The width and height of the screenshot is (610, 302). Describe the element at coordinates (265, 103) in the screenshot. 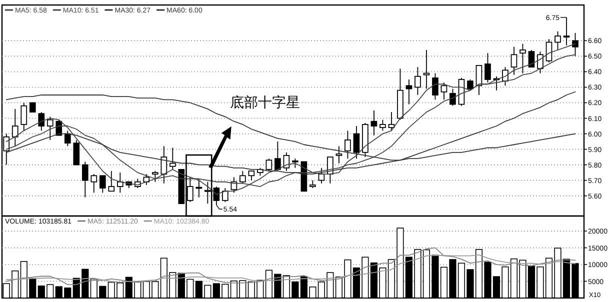

I see `annotation: 底部十字星` at that location.